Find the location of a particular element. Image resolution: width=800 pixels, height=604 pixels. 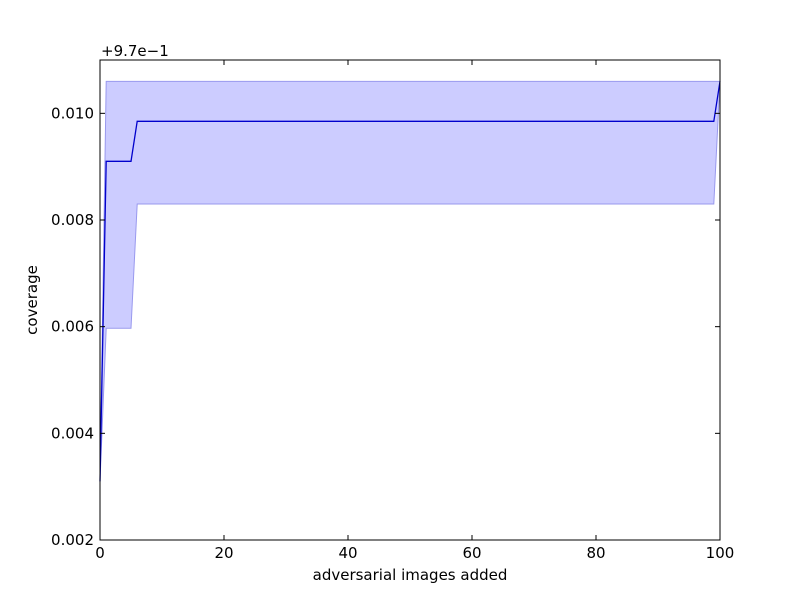

y-tick-label: 0.004 is located at coordinates (72, 433).